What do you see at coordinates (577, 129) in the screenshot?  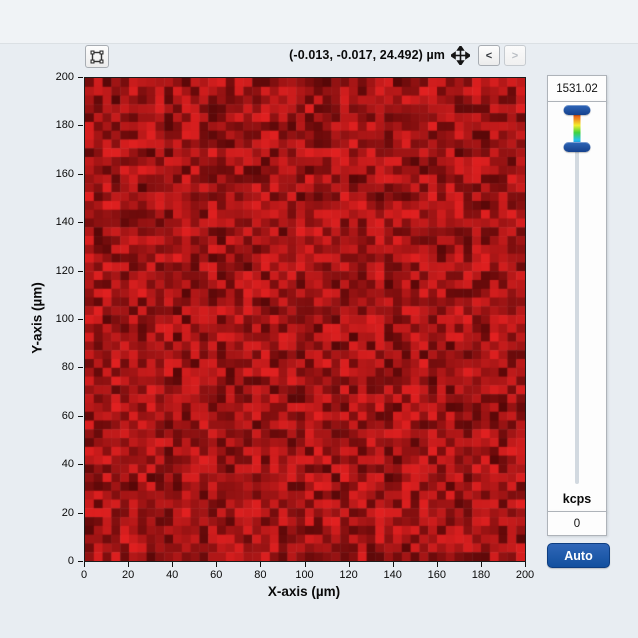 I see `colormap-gradient-bar` at bounding box center [577, 129].